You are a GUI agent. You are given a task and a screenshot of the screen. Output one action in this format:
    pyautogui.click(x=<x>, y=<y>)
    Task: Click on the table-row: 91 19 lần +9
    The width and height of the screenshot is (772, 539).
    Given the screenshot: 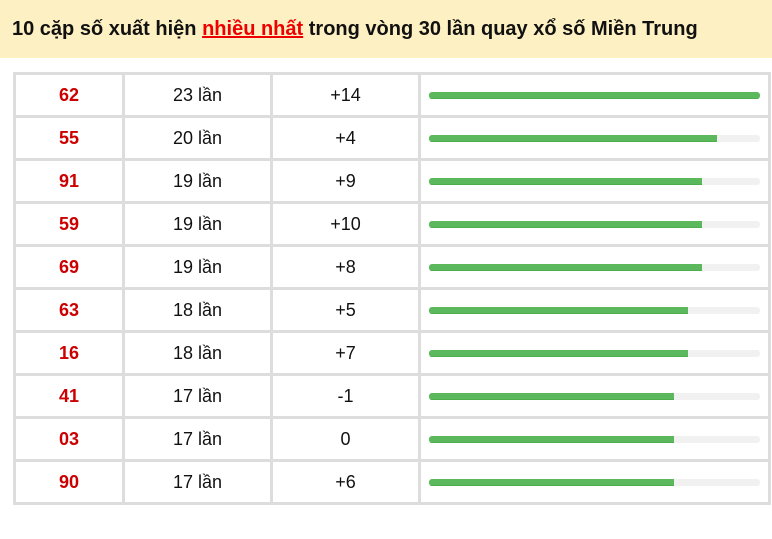 What is the action you would take?
    pyautogui.click(x=392, y=181)
    